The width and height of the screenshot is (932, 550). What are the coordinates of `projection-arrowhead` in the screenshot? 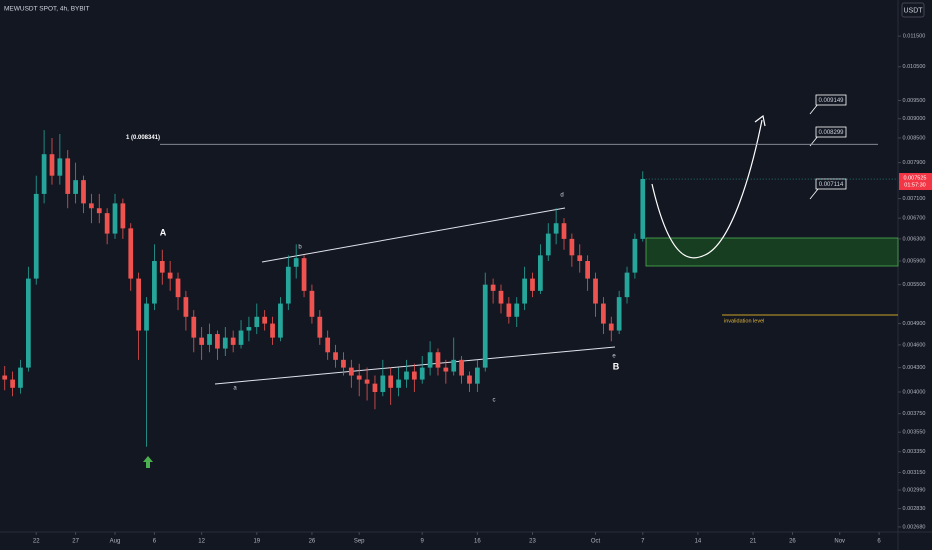 It's located at (760, 120).